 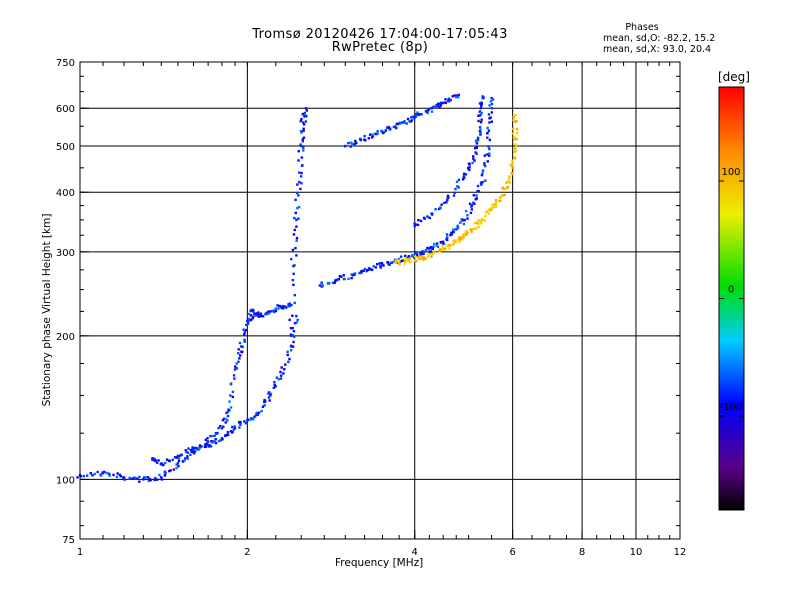 I want to click on legend-title: Phases, so click(x=642, y=27).